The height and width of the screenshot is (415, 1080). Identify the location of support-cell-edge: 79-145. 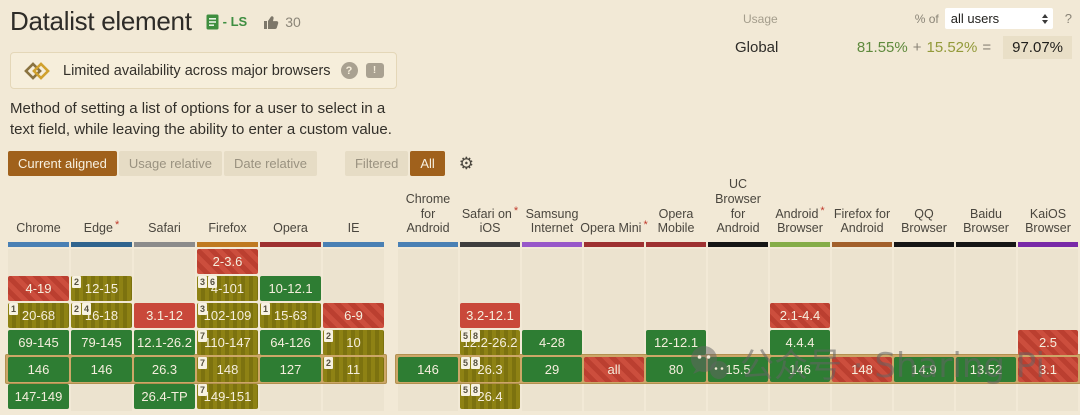
(101, 342).